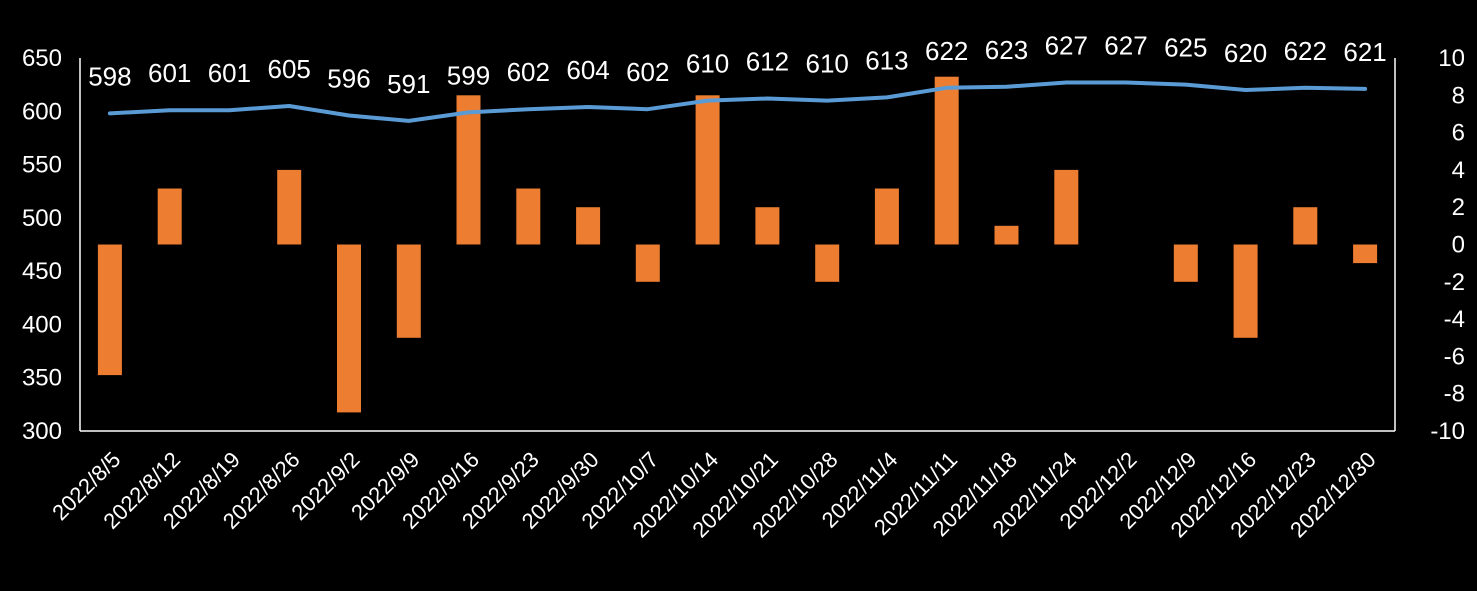 This screenshot has width=1477, height=591. I want to click on right-tick-label: -10, so click(1447, 431).